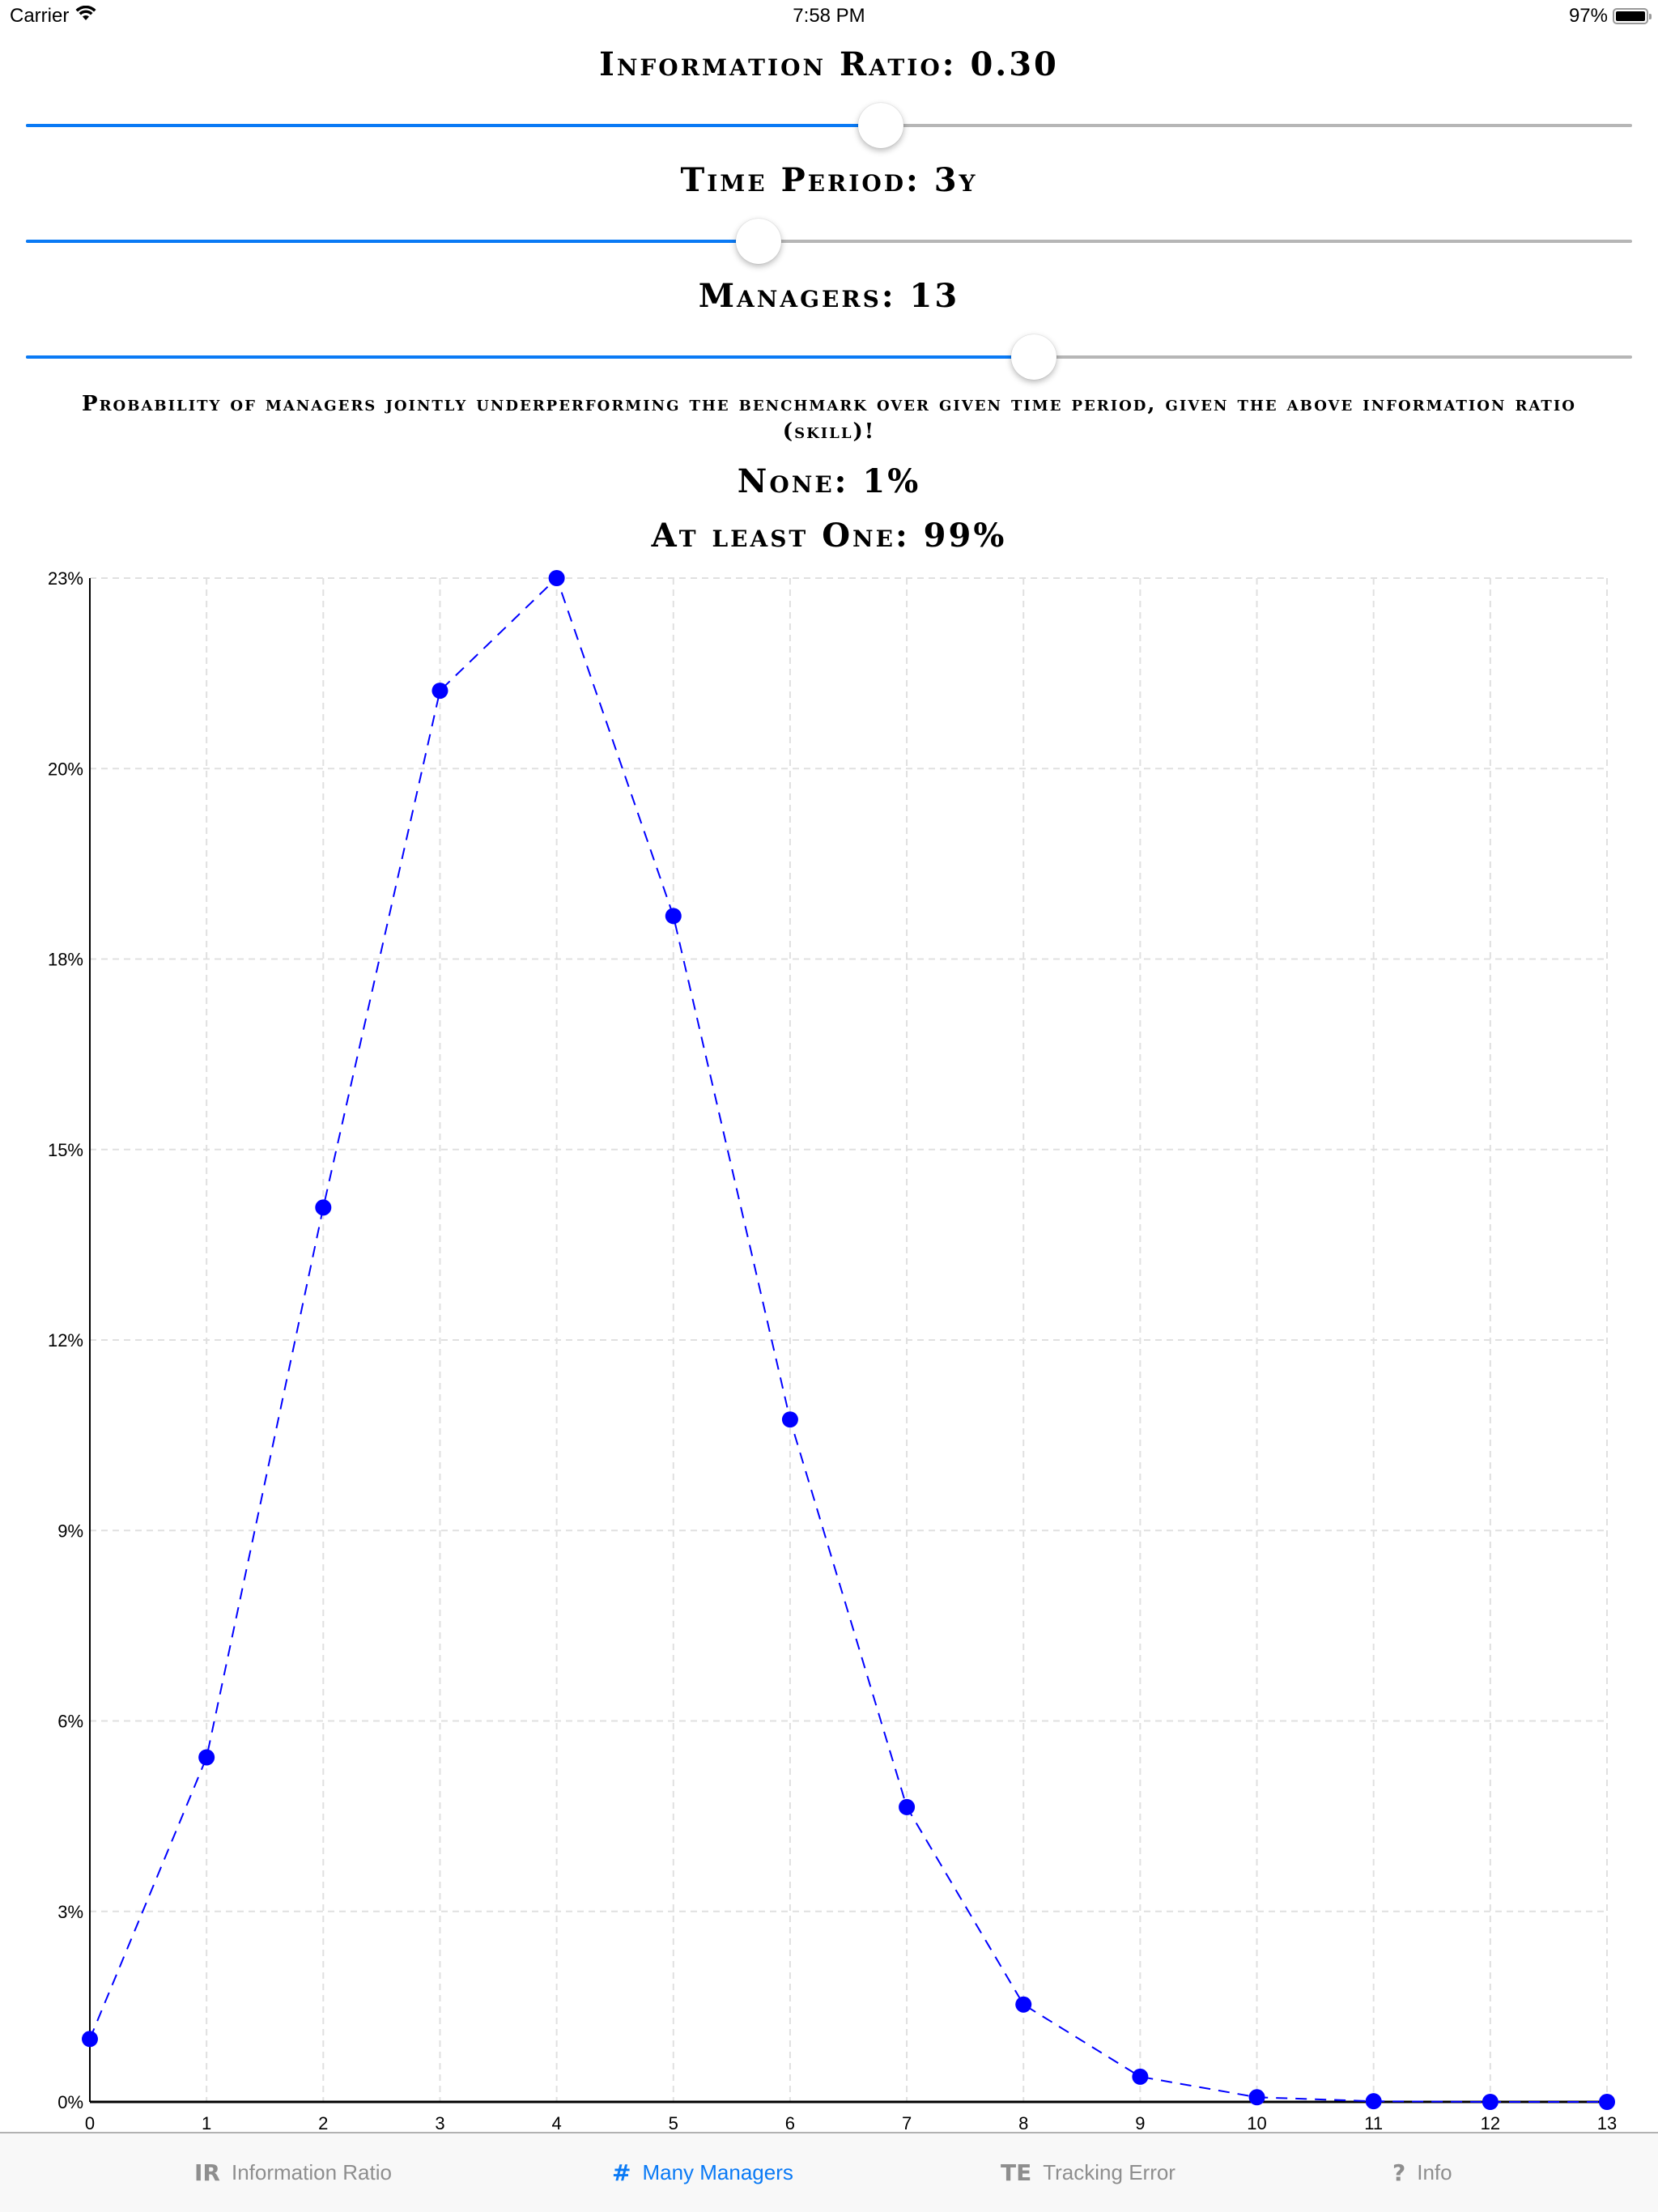 The height and width of the screenshot is (2212, 1658). What do you see at coordinates (1109, 2172) in the screenshot?
I see `tab-label: Tracking Error` at bounding box center [1109, 2172].